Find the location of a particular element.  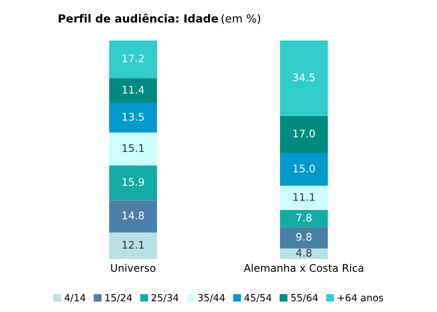

legend-label: 15/24 is located at coordinates (118, 298).